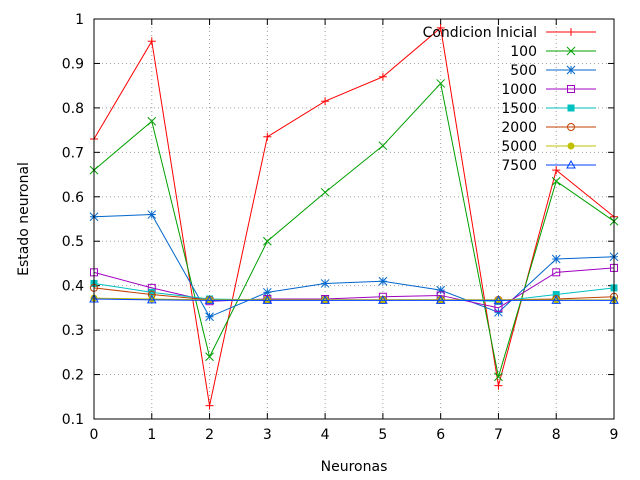 This screenshot has width=640, height=480. I want to click on y-tick-label: 0.3, so click(73, 331).